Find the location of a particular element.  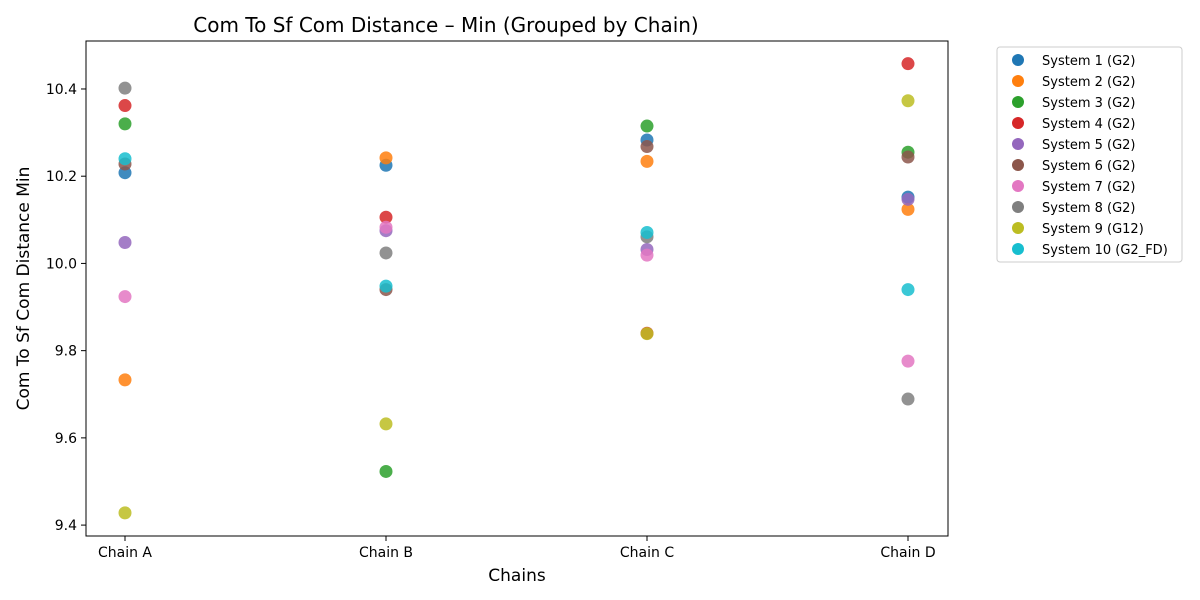

x-tick-label: Chain D is located at coordinates (907, 553).